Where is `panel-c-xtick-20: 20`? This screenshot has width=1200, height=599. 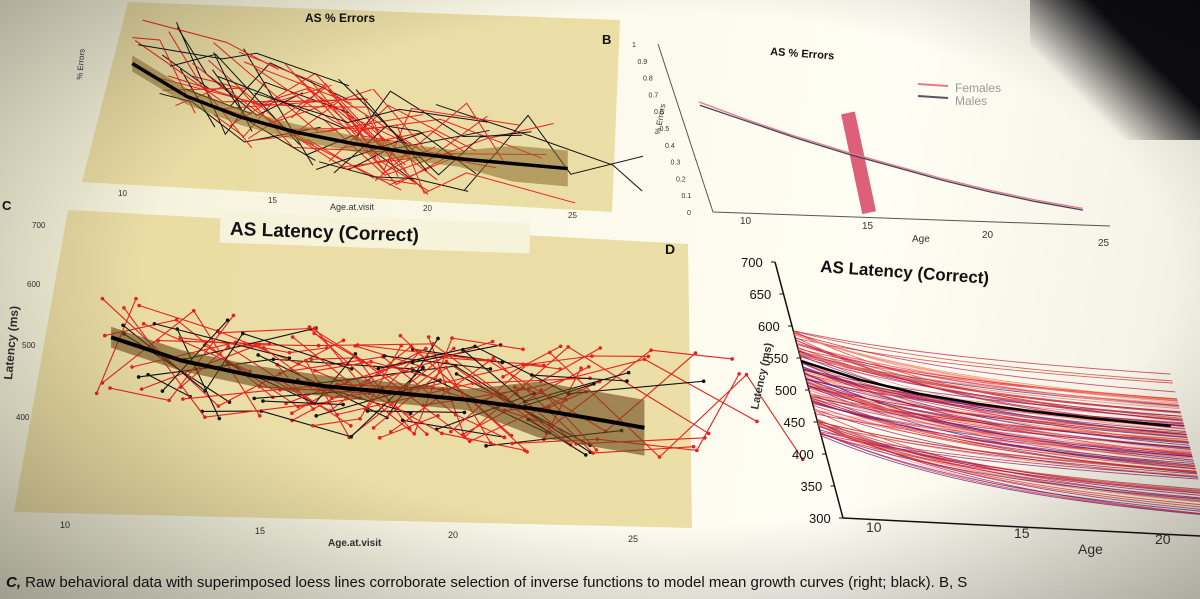 panel-c-xtick-20: 20 is located at coordinates (453, 535).